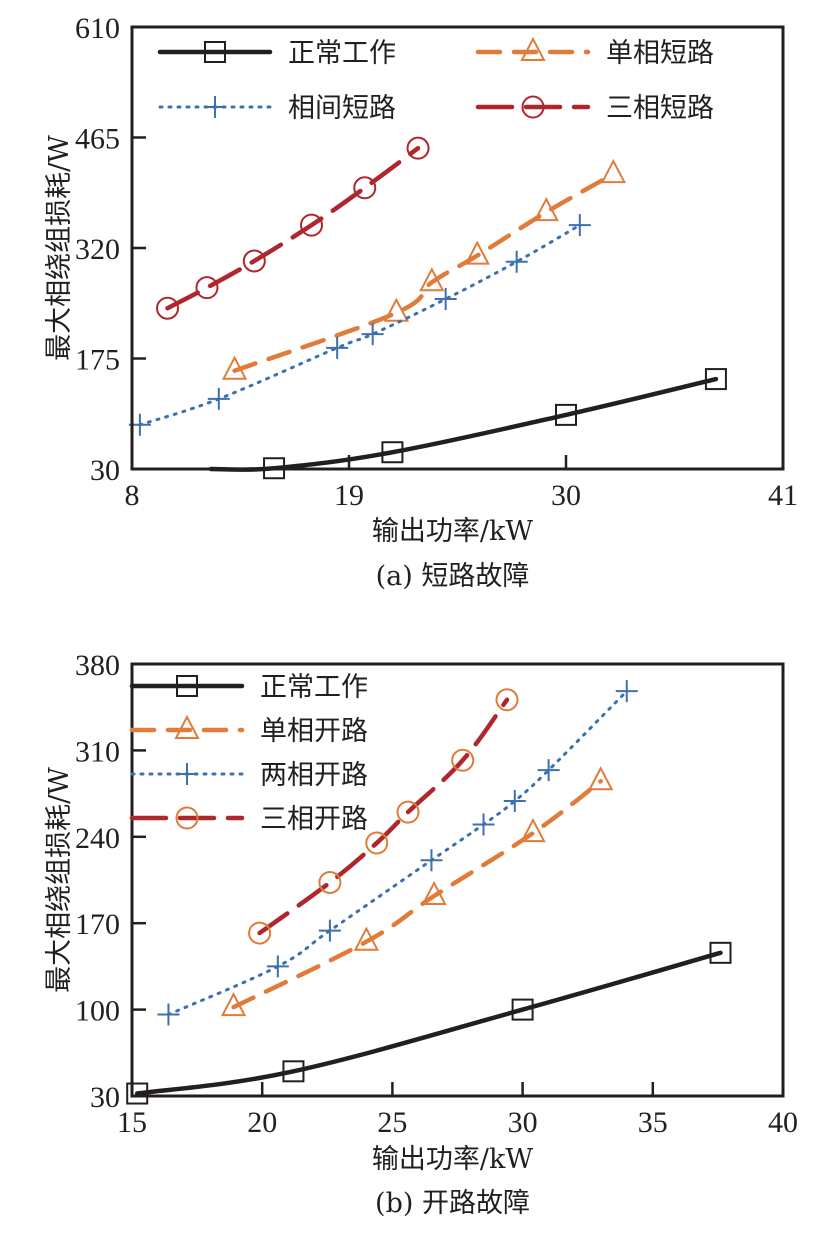 This screenshot has height=1233, width=828. What do you see at coordinates (660, 108) in the screenshot?
I see `legend-label-three: 三相短路` at bounding box center [660, 108].